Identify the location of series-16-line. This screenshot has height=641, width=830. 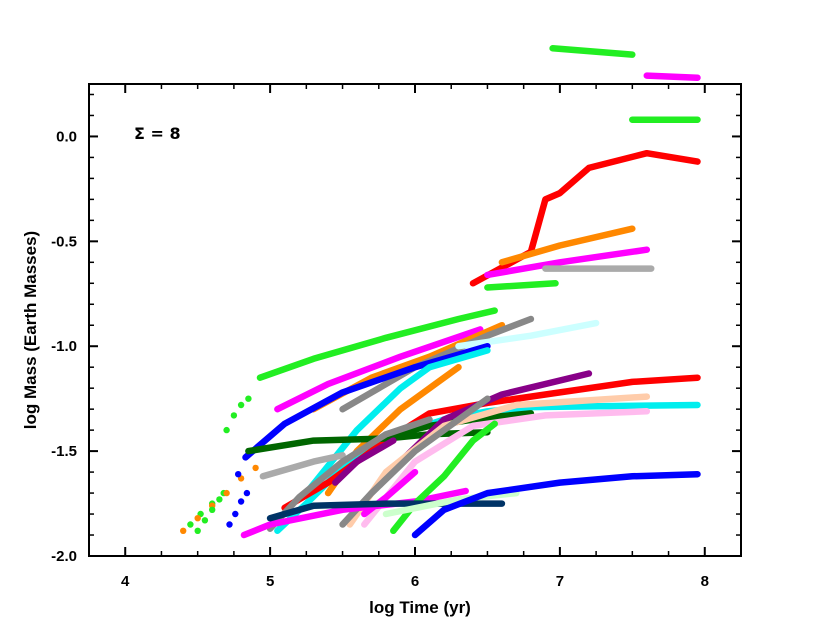
(397, 422).